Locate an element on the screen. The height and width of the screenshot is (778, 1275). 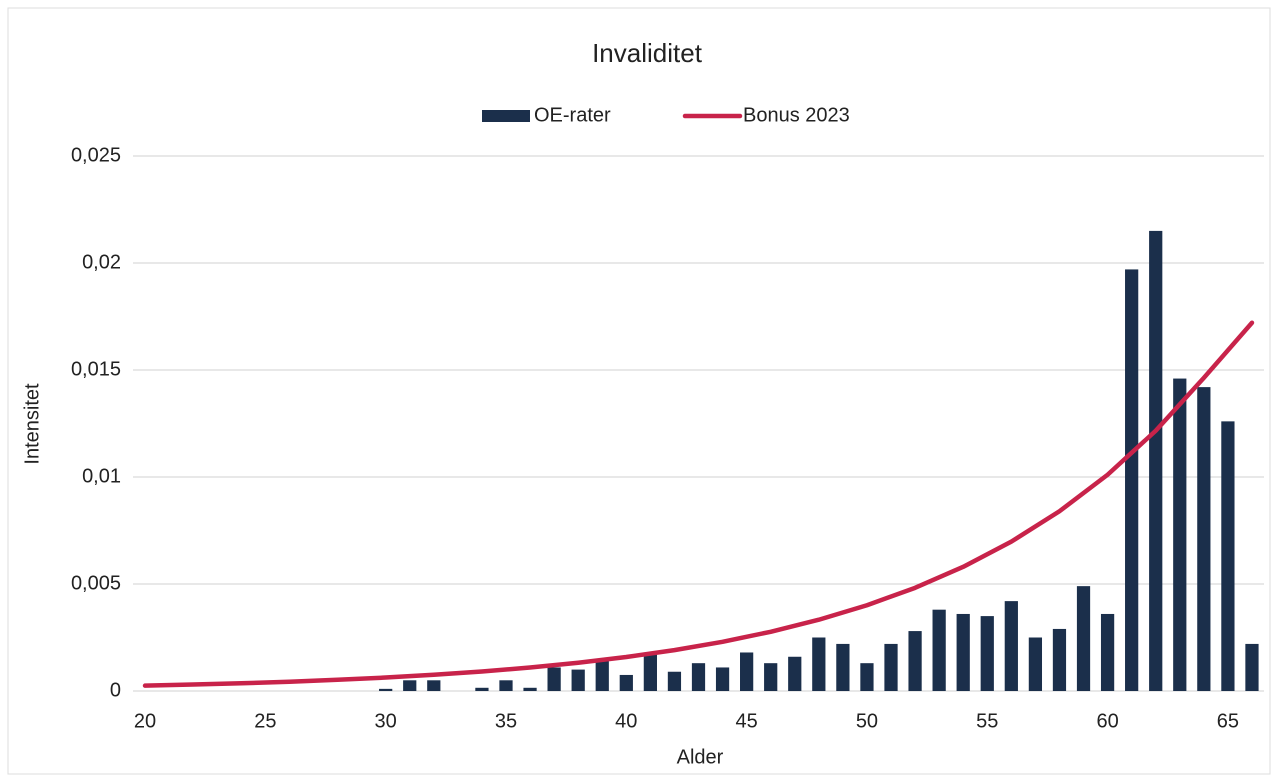
legend-label: Bonus 2023 is located at coordinates (796, 115).